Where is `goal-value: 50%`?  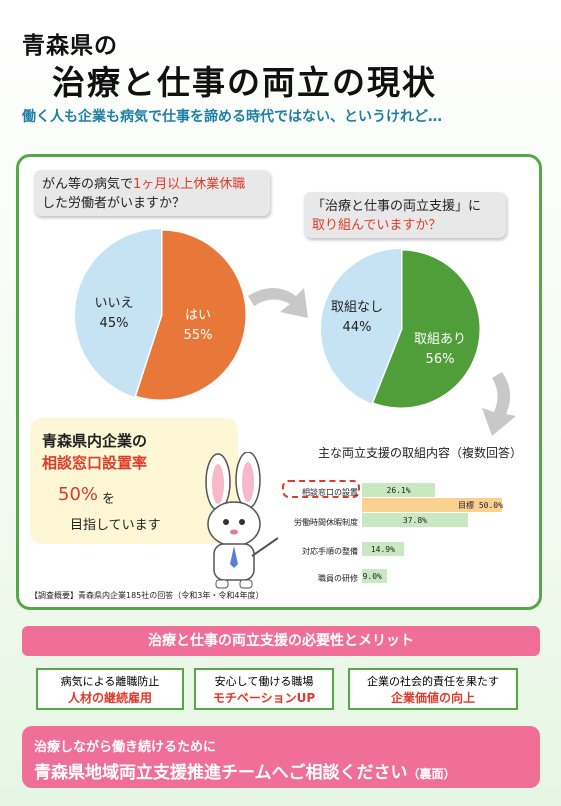 goal-value: 50% is located at coordinates (78, 494).